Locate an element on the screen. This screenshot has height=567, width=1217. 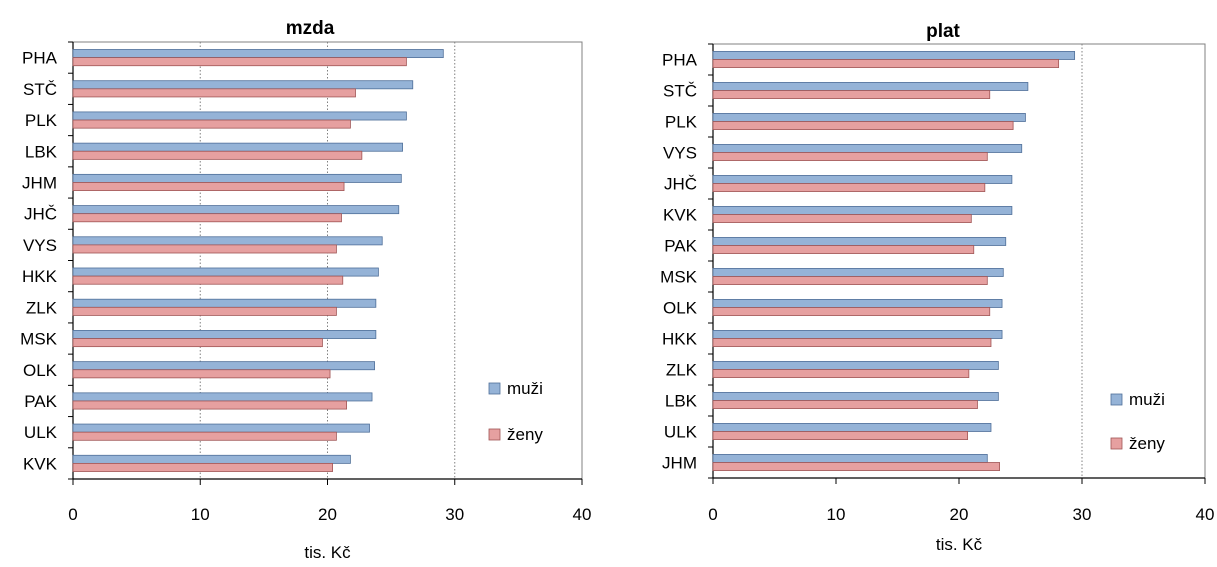
plat-category-label: KVK is located at coordinates (680, 215).